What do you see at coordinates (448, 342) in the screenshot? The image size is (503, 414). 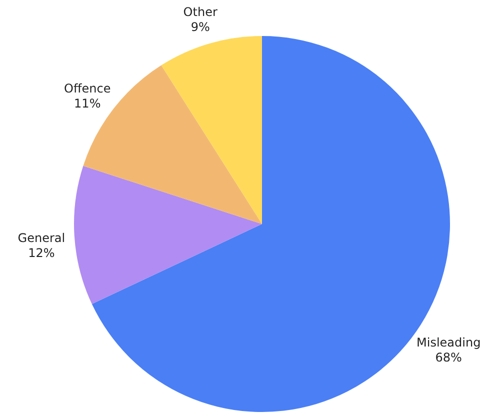 I see `slice-label: Misleading` at bounding box center [448, 342].